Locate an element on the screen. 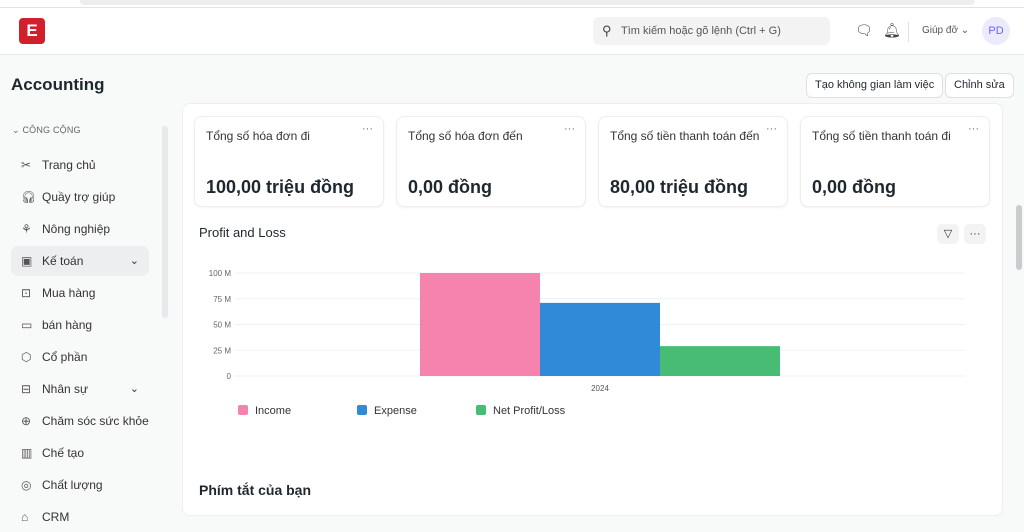 The height and width of the screenshot is (532, 1024). y-tick-label: 50 M is located at coordinates (222, 325).